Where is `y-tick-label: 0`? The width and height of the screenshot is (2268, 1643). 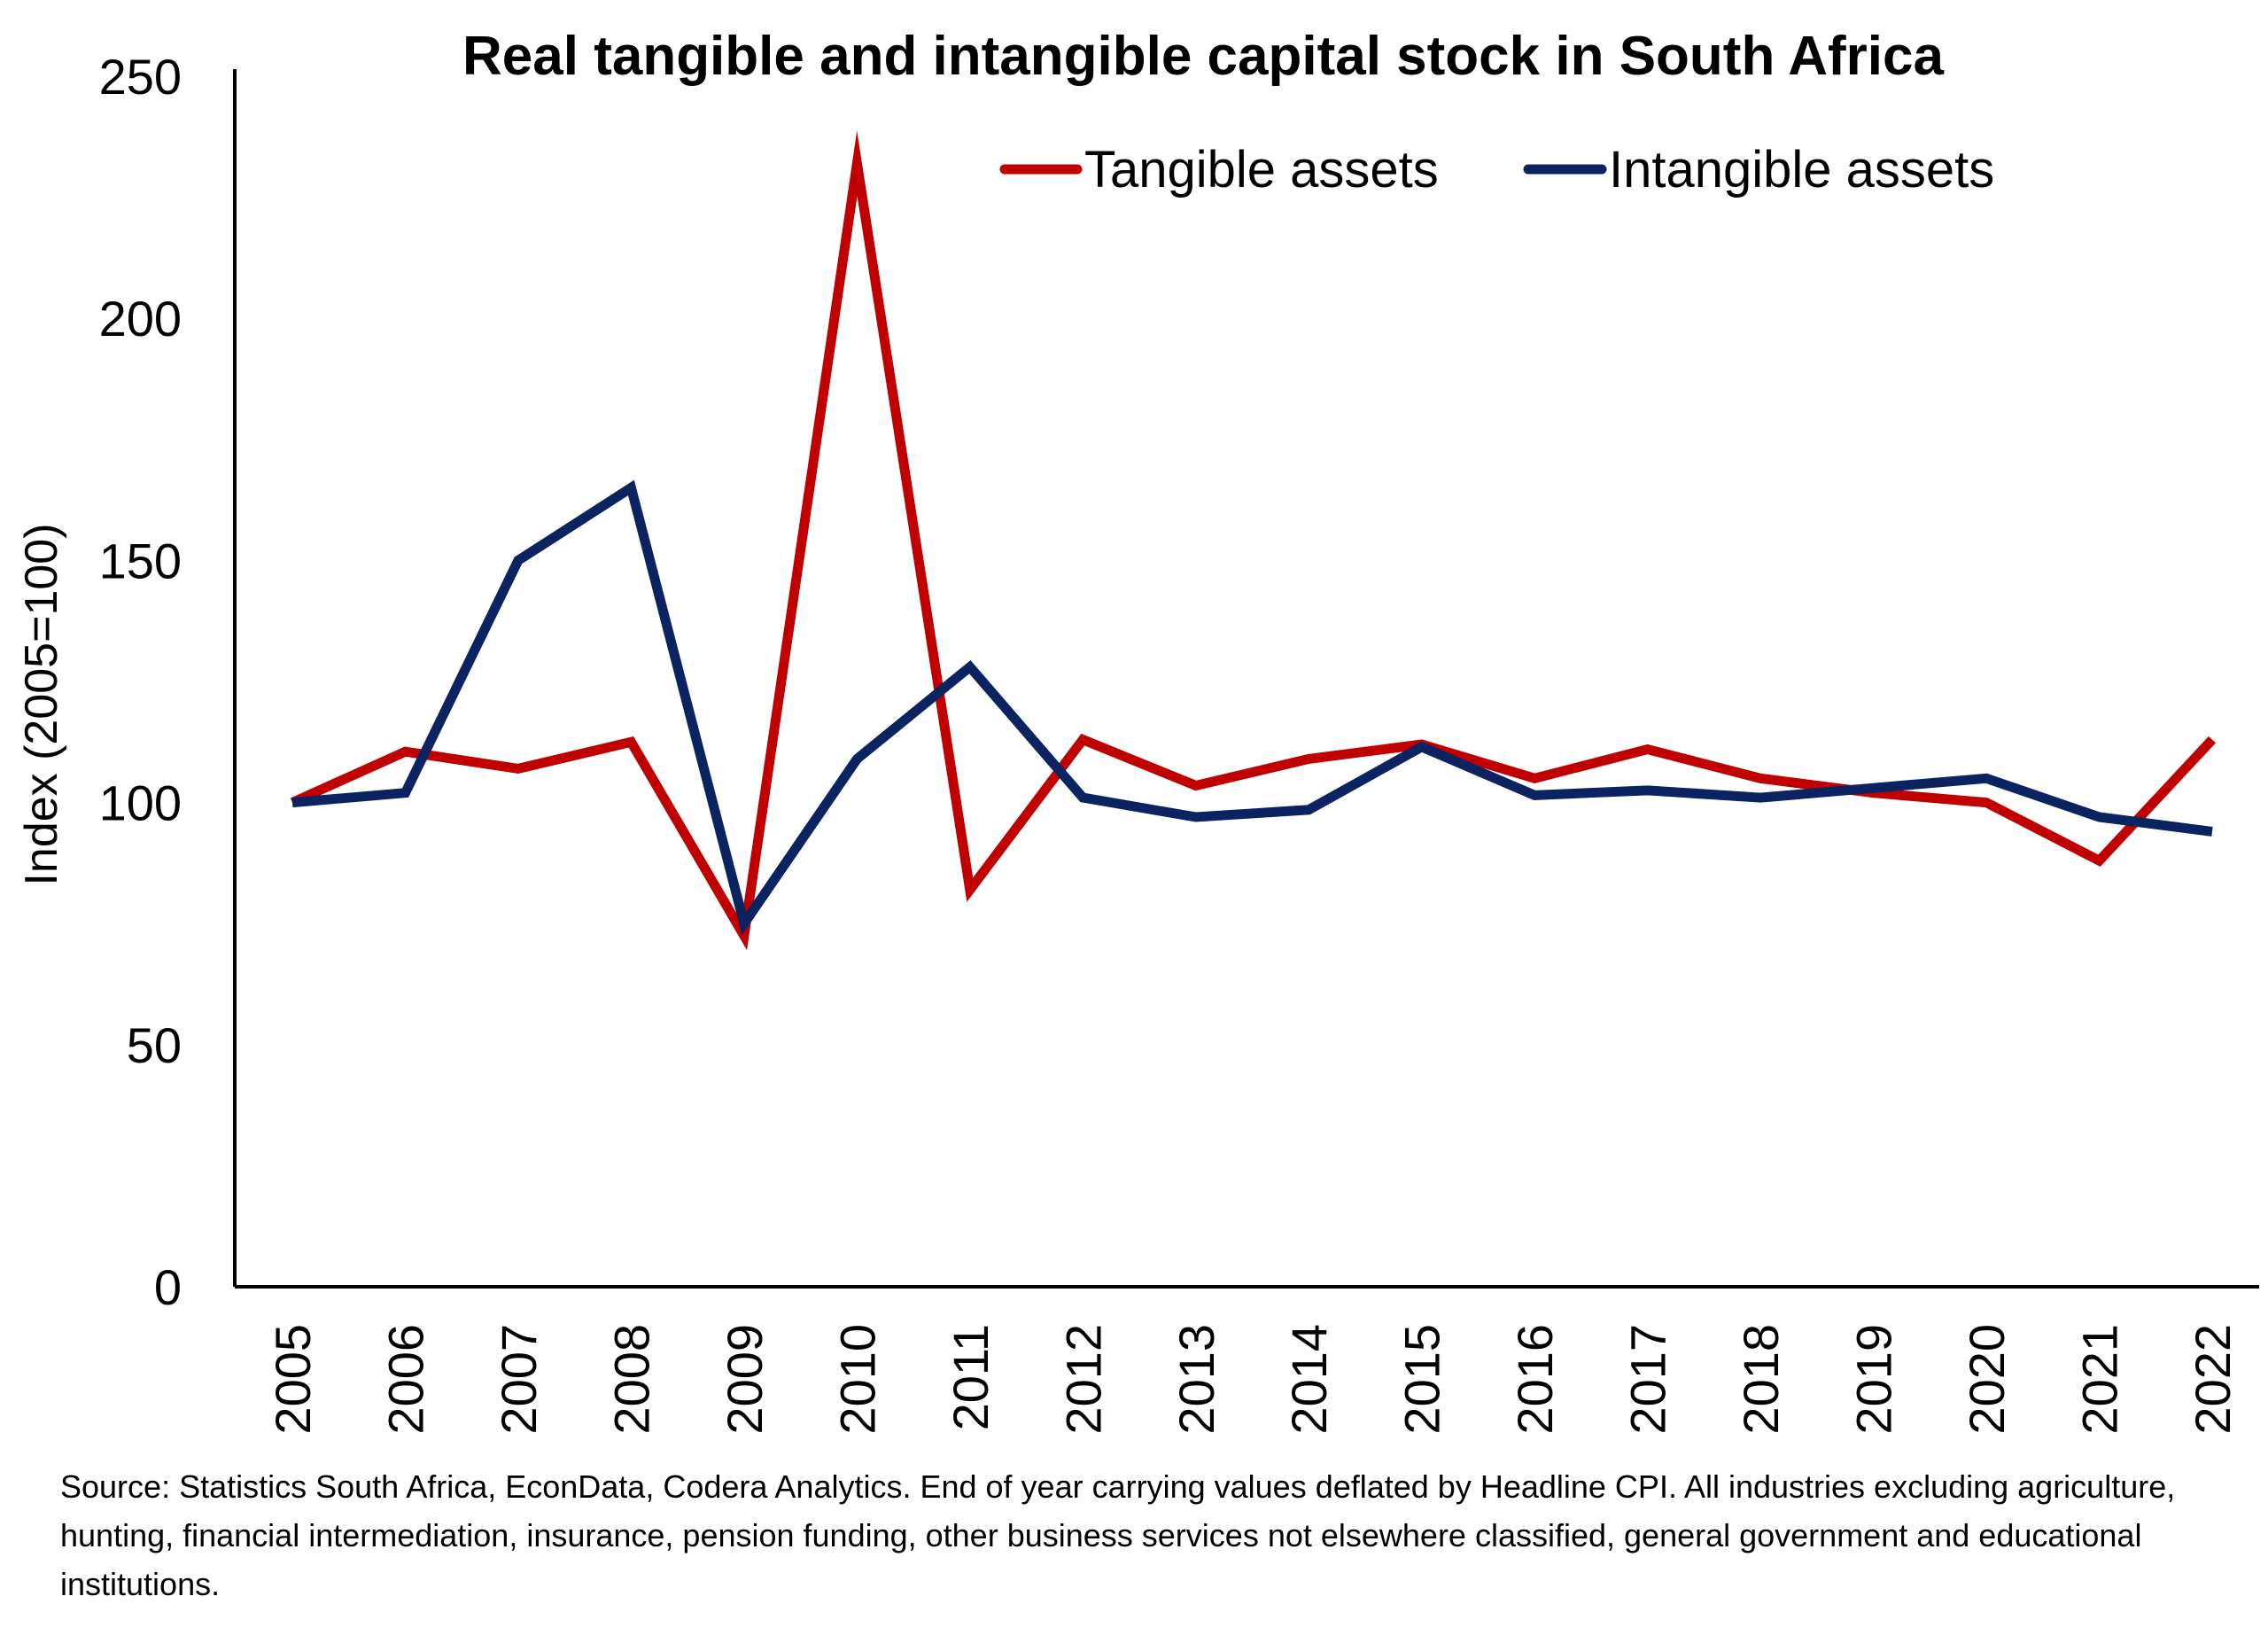 y-tick-label: 0 is located at coordinates (168, 1287).